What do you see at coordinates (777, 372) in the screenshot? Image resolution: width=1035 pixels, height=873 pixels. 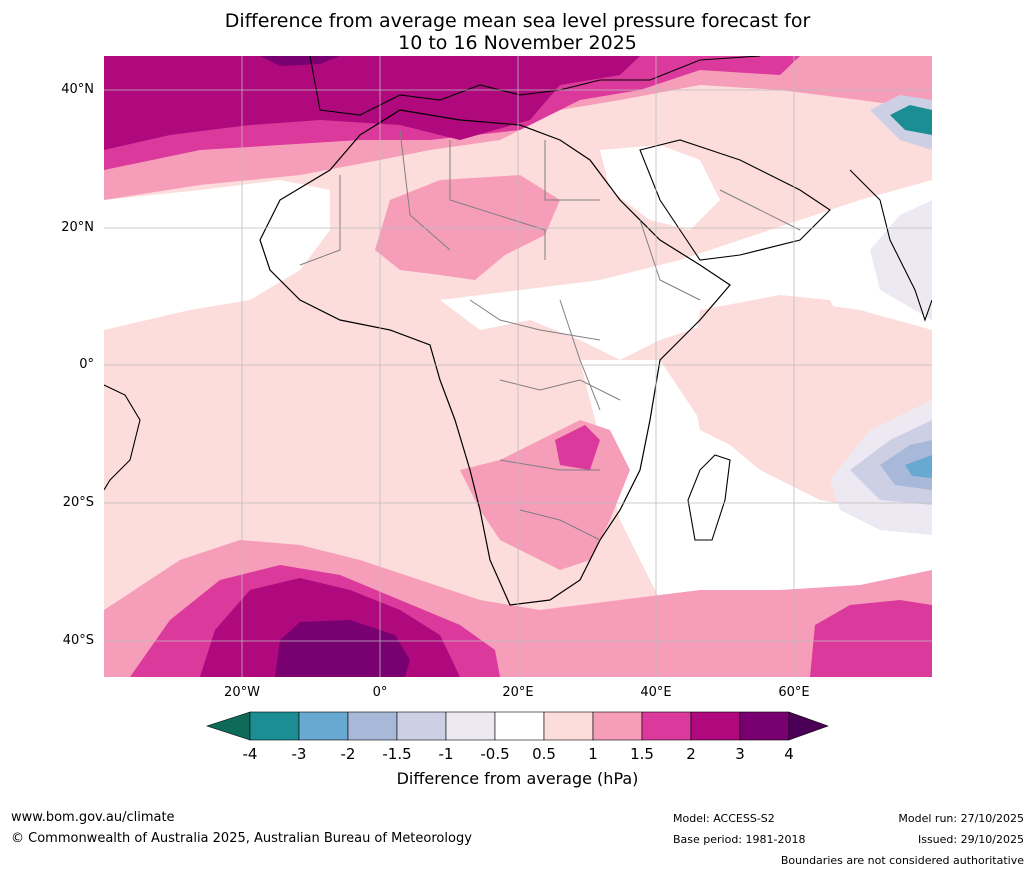 I see `indian-ocean-positive-blob` at bounding box center [777, 372].